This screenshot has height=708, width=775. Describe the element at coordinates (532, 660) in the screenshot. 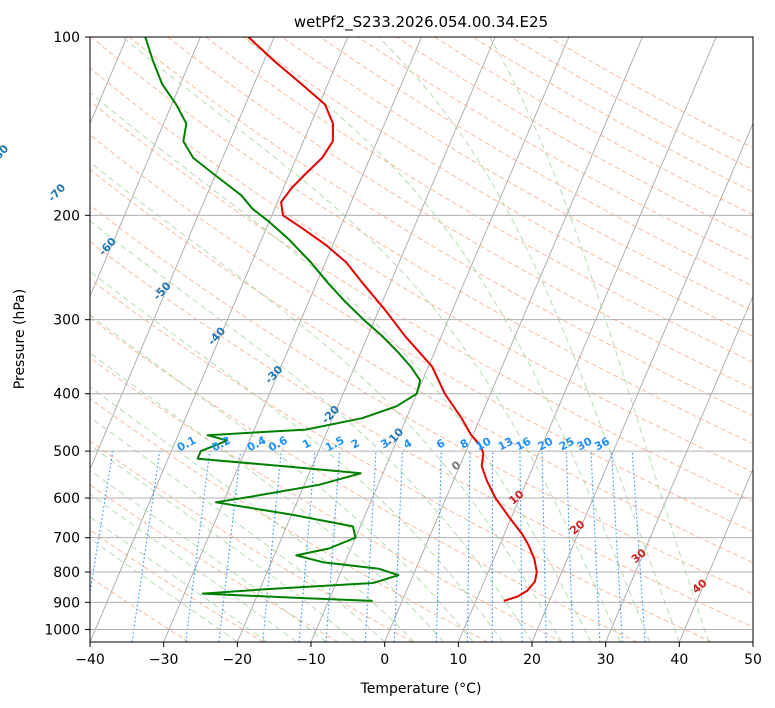

I see `x-tick-label: 20` at that location.